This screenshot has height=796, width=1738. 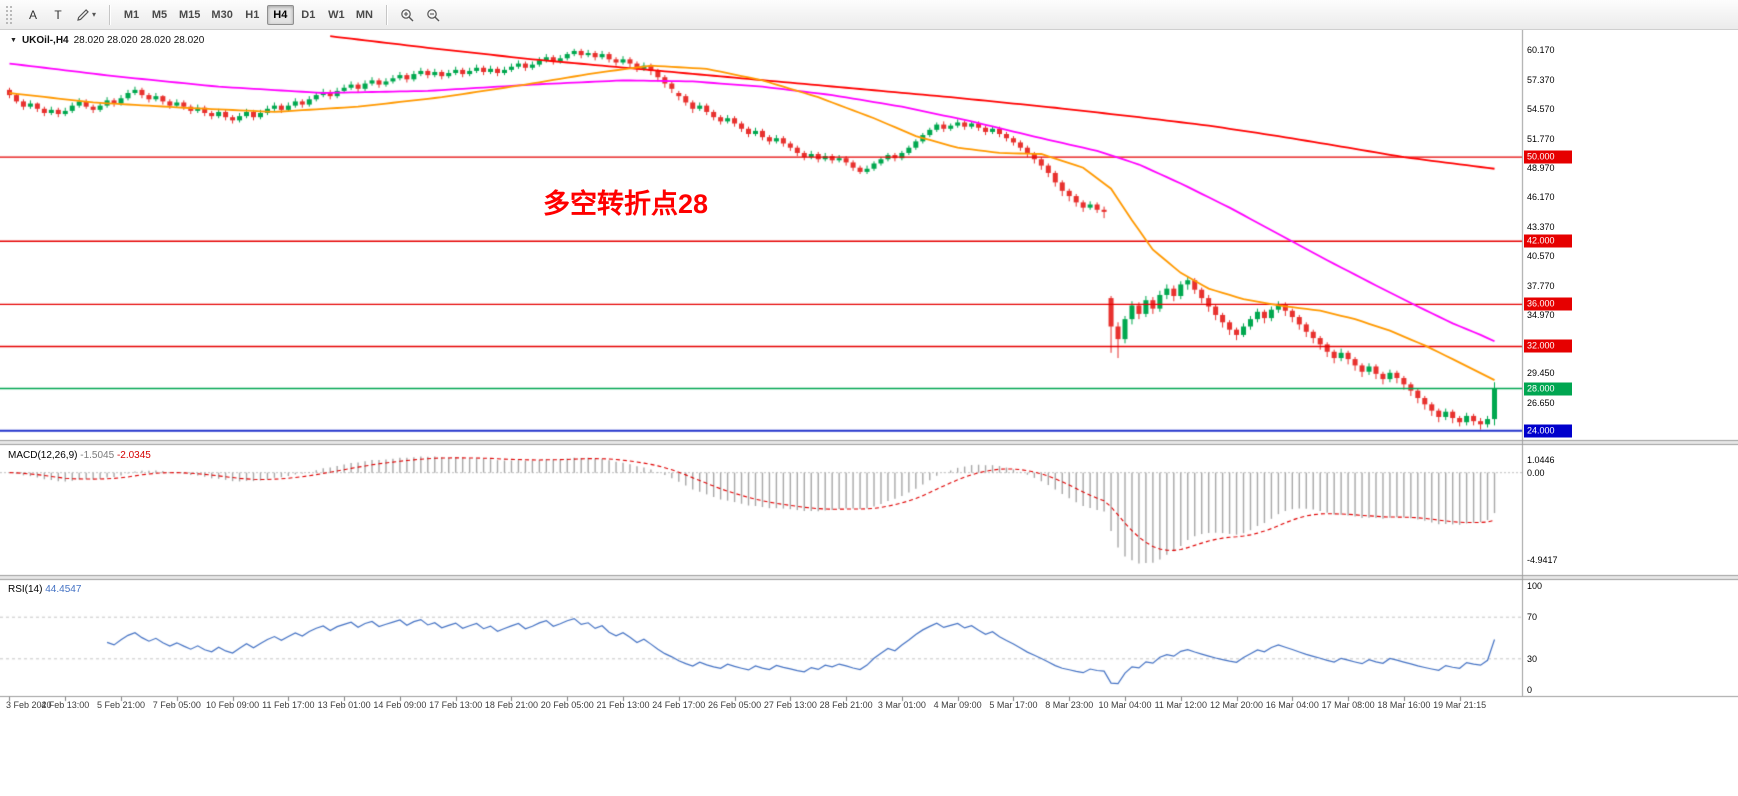 I want to click on zoom-in-icon, so click(x=407, y=15).